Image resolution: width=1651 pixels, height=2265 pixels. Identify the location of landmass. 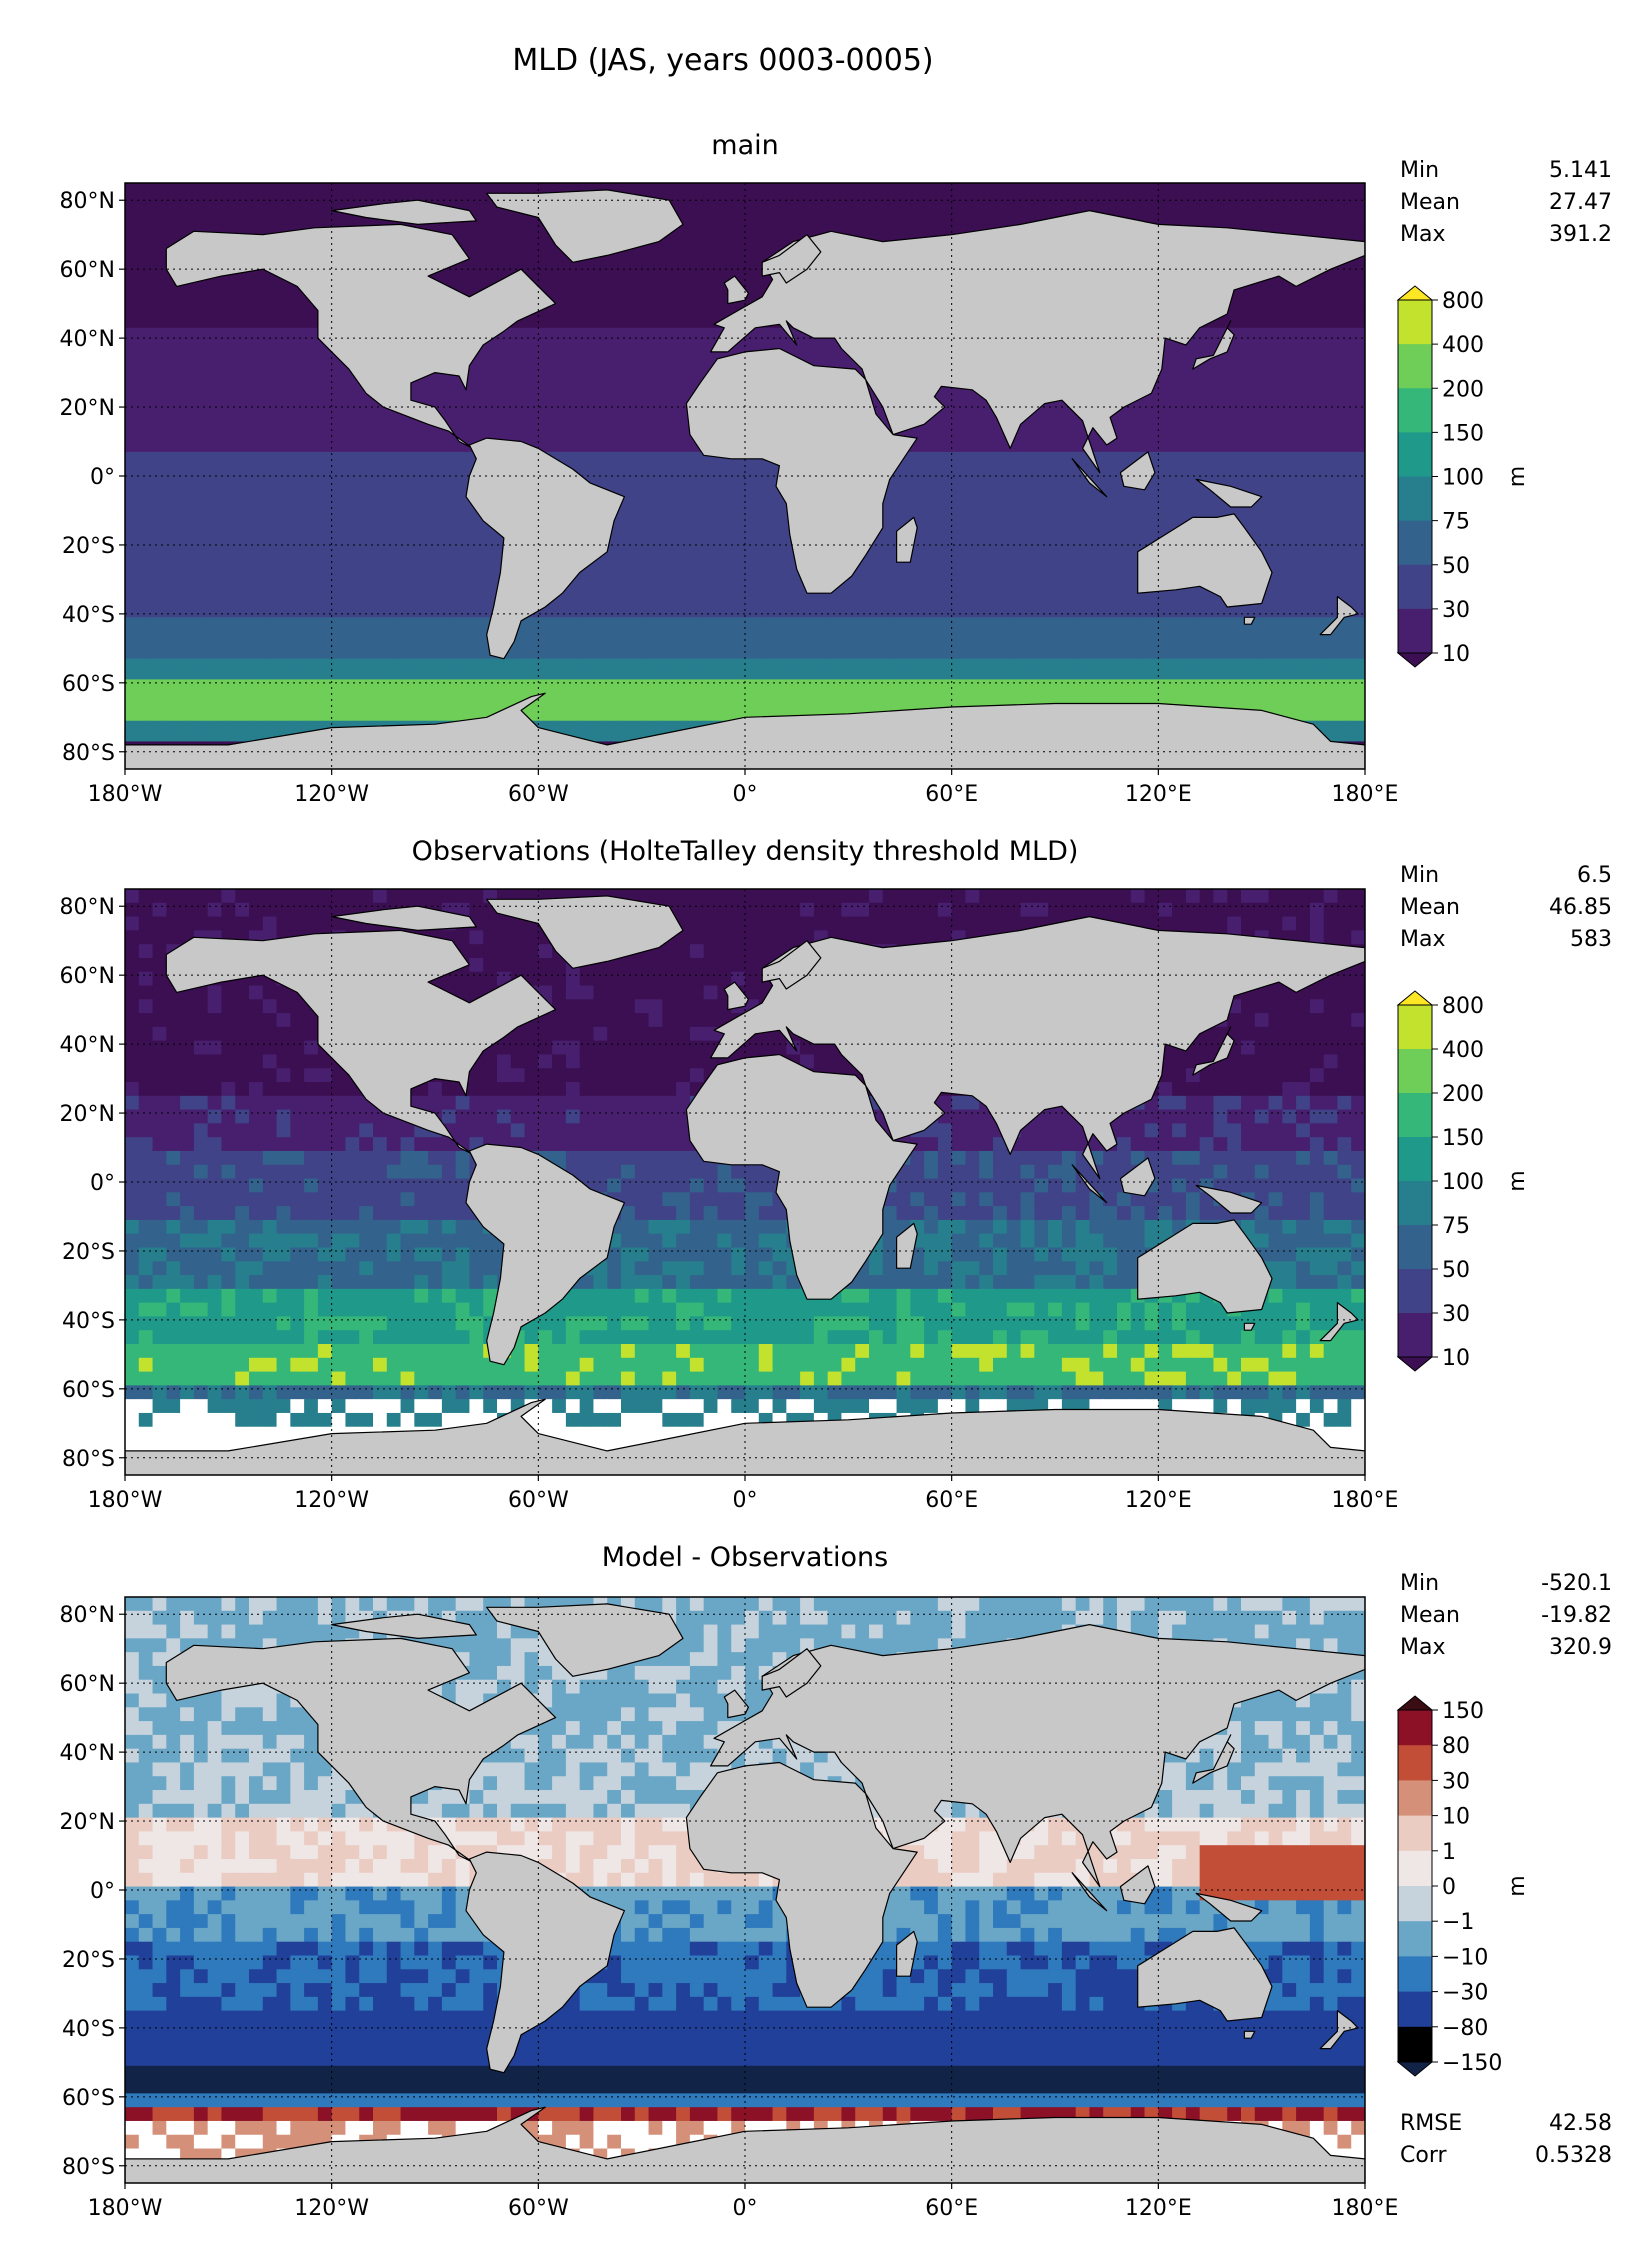
(1229, 493).